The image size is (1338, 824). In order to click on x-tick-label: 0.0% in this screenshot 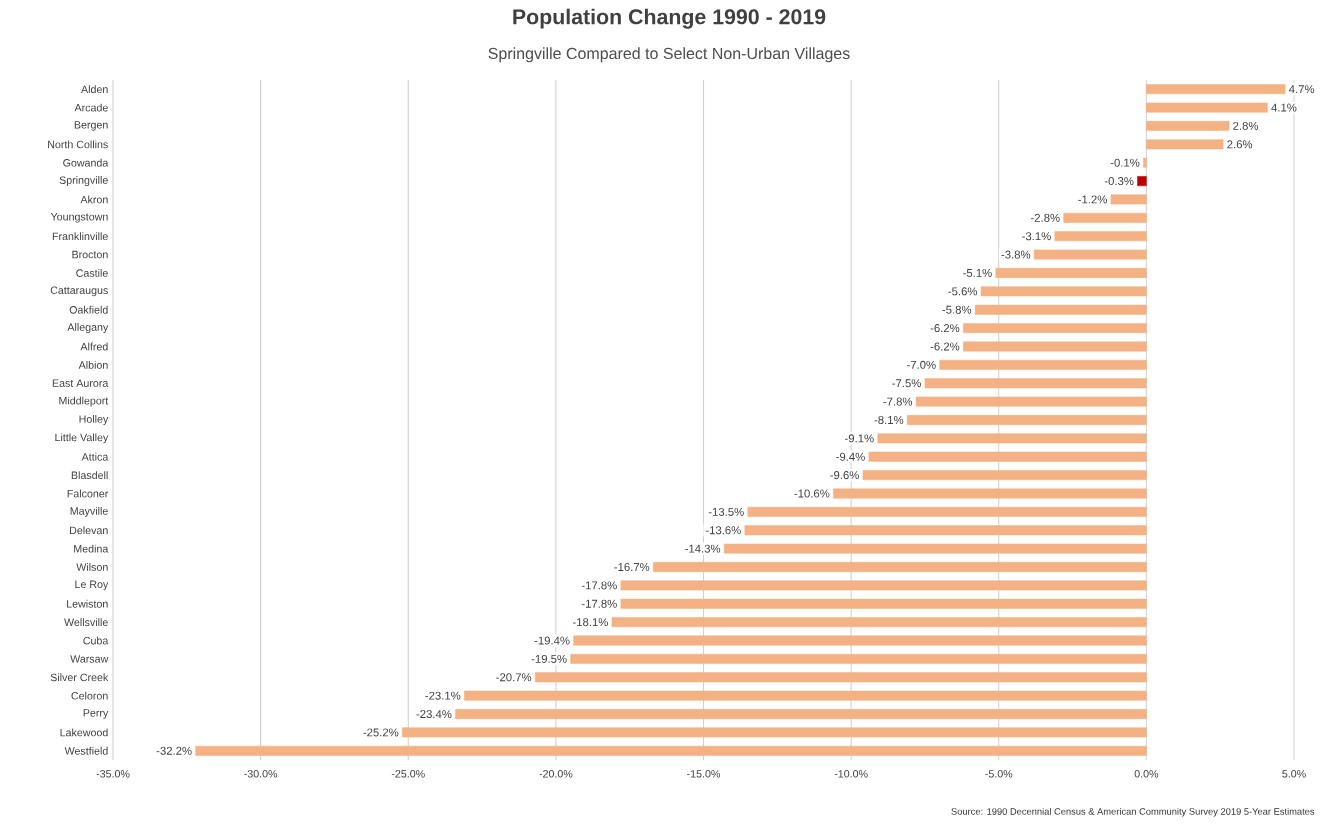, I will do `click(1146, 774)`.